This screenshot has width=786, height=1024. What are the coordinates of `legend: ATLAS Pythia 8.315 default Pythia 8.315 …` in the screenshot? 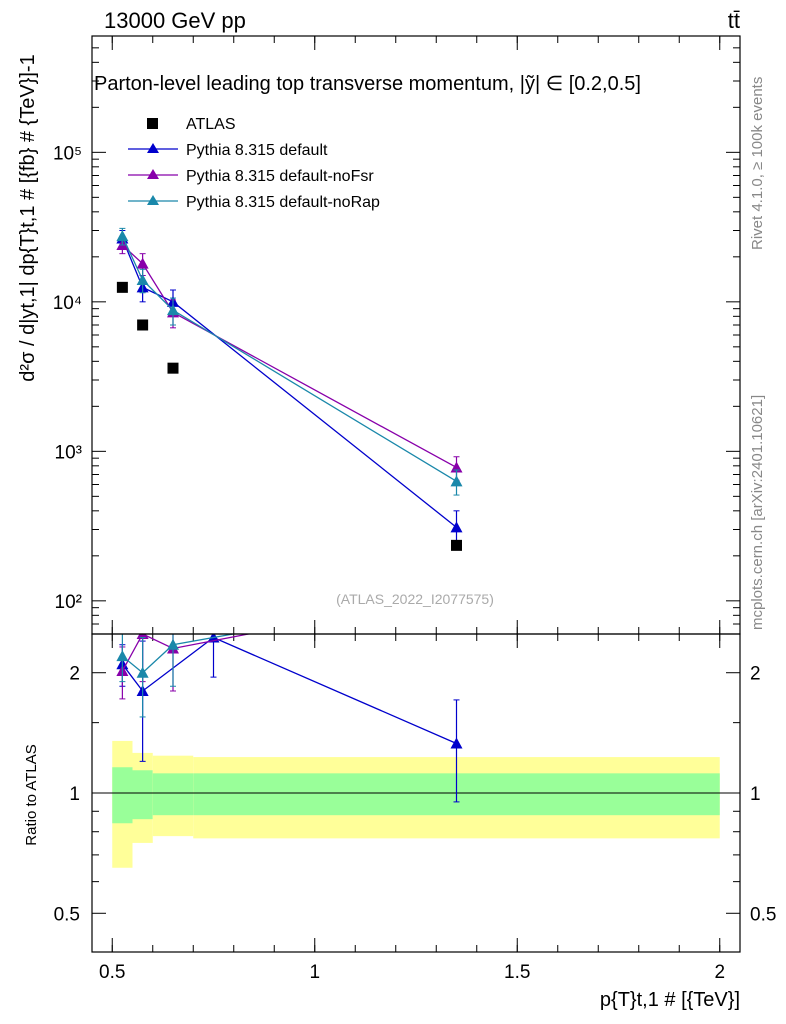 It's located at (254, 163).